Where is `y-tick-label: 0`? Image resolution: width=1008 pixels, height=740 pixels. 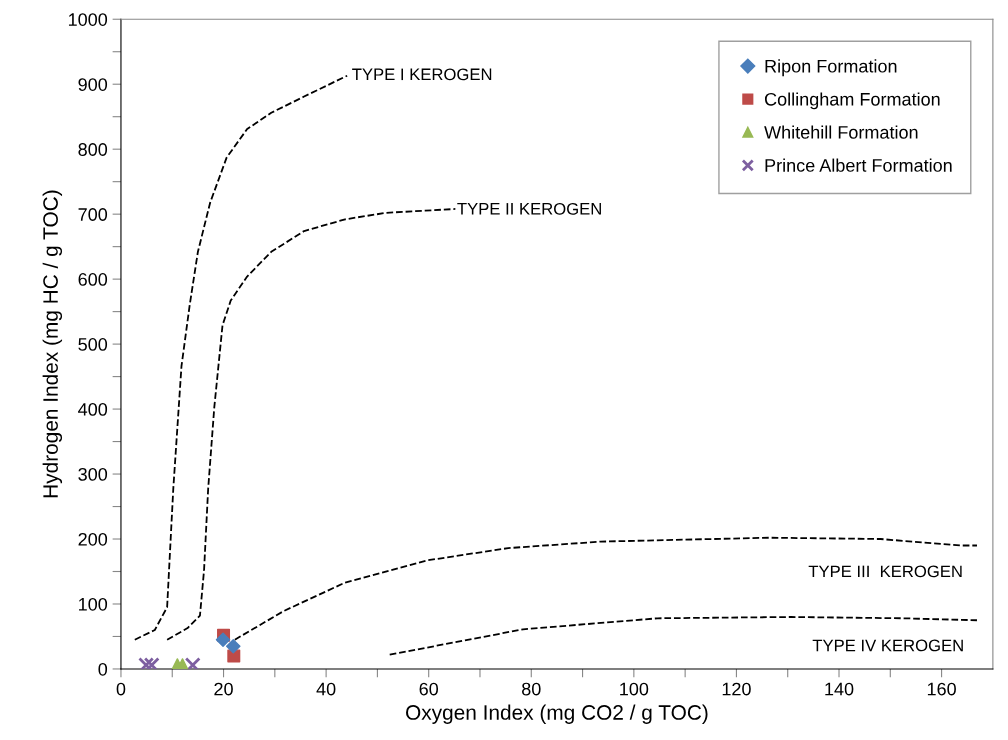 y-tick-label: 0 is located at coordinates (103, 669).